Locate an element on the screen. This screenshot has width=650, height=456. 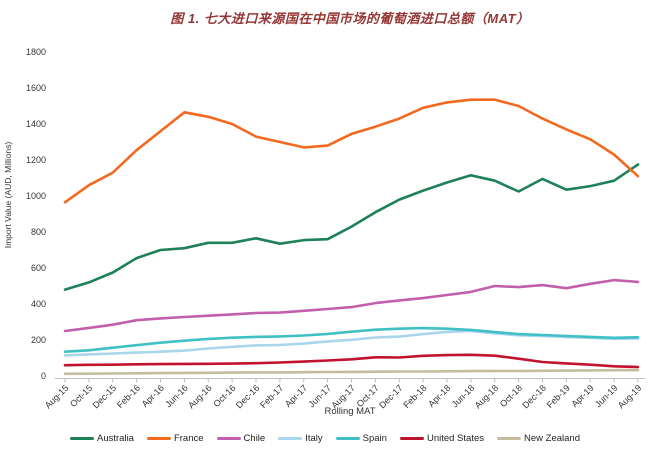
series-line-new-zealand is located at coordinates (351, 372).